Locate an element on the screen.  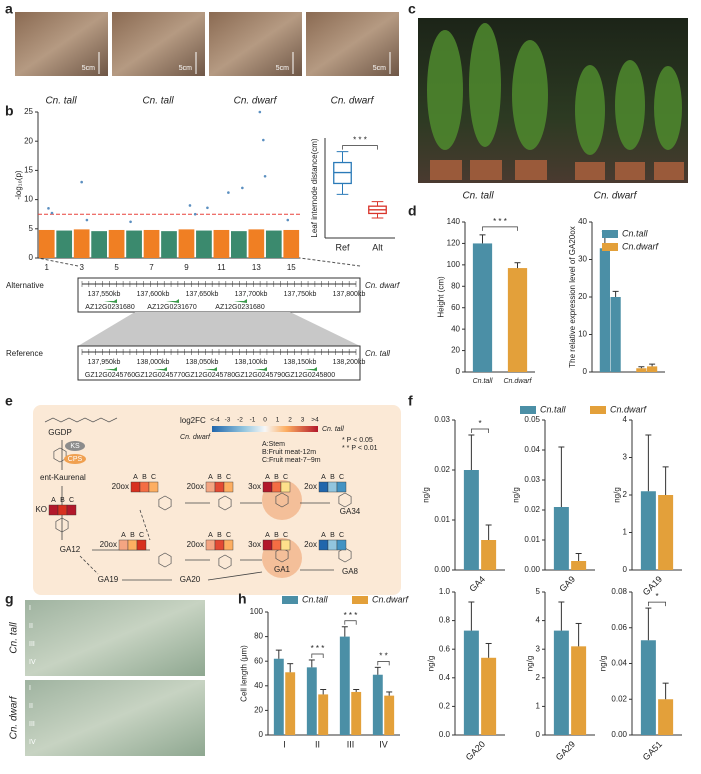
significance-label: * is located at coordinates (656, 596).